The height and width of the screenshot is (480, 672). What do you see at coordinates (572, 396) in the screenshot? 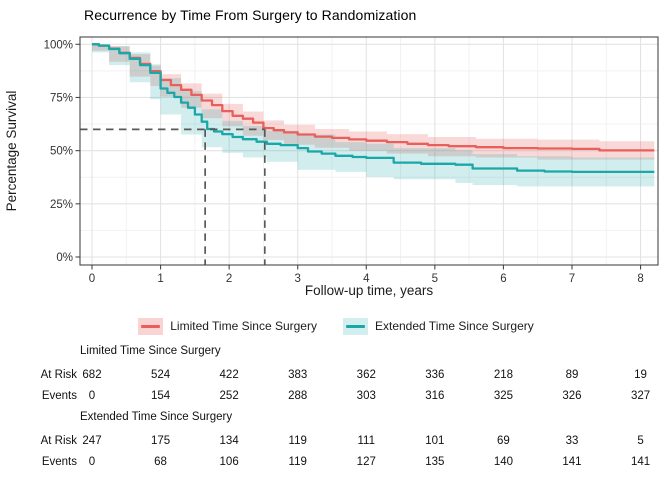
I see `risk-table-cell: 326` at bounding box center [572, 396].